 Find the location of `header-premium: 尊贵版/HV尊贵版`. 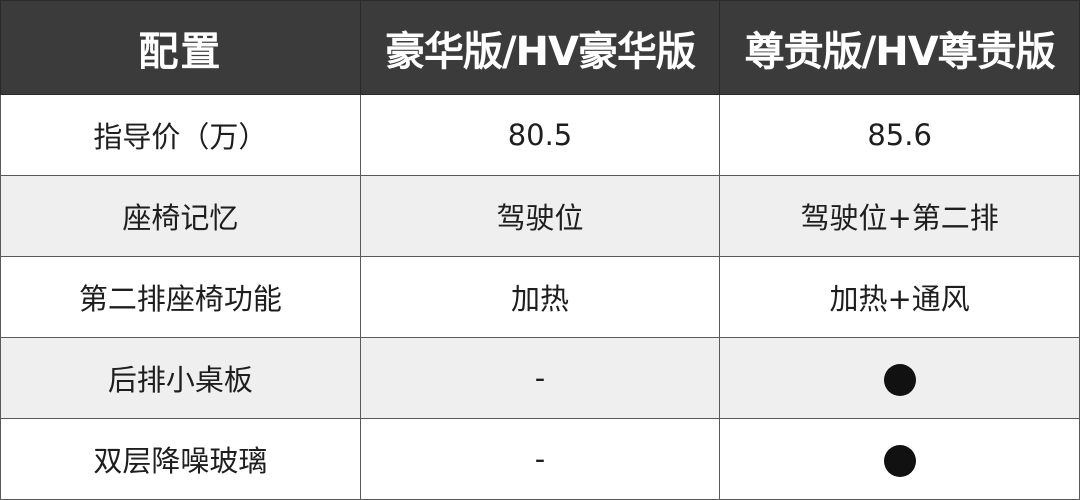

header-premium: 尊贵版/HV尊贵版 is located at coordinates (899, 47).